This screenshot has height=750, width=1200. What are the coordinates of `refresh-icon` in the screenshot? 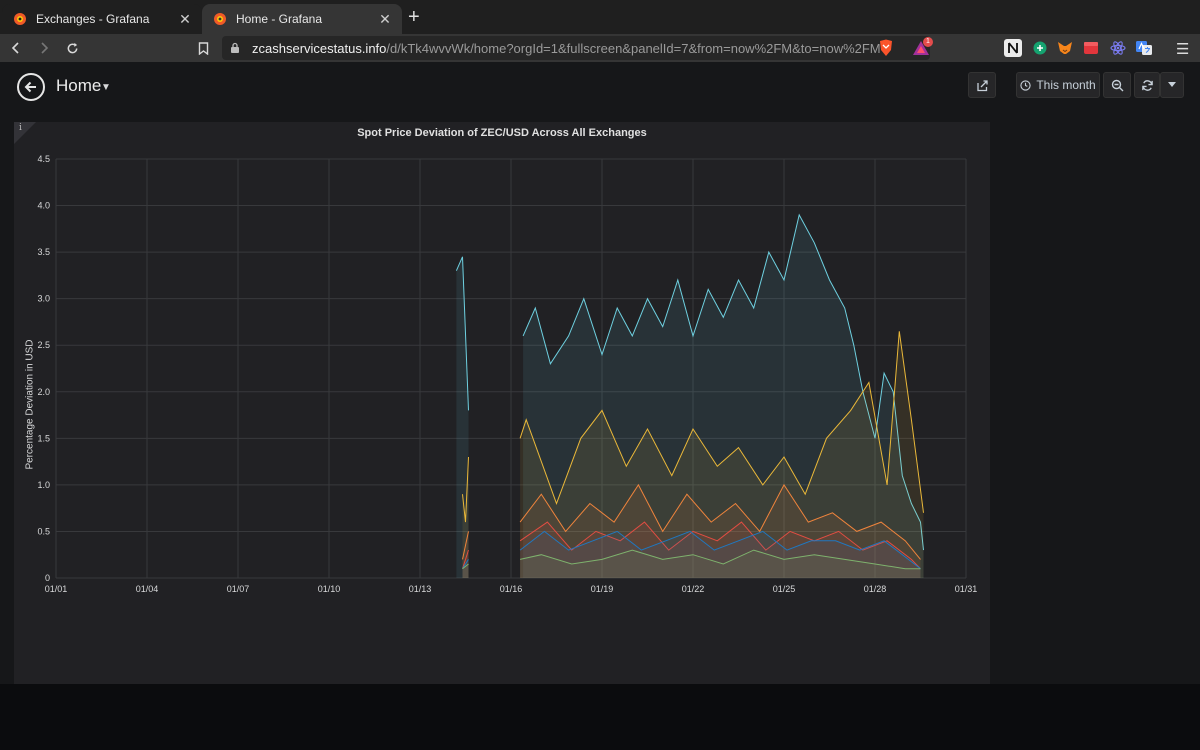 It's located at (1147, 85).